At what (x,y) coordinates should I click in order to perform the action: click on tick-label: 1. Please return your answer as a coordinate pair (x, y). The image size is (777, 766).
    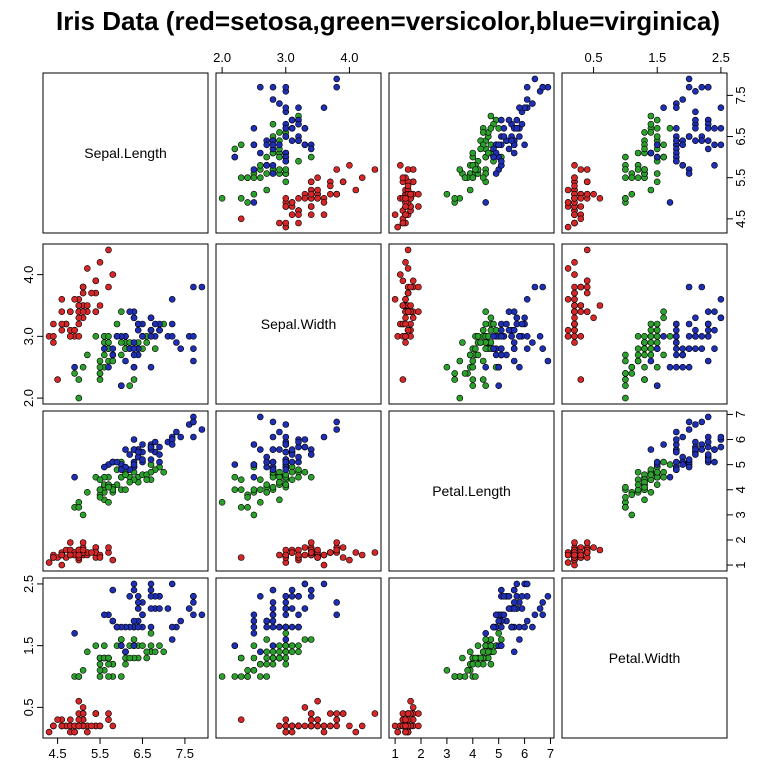
    Looking at the image, I should click on (394, 753).